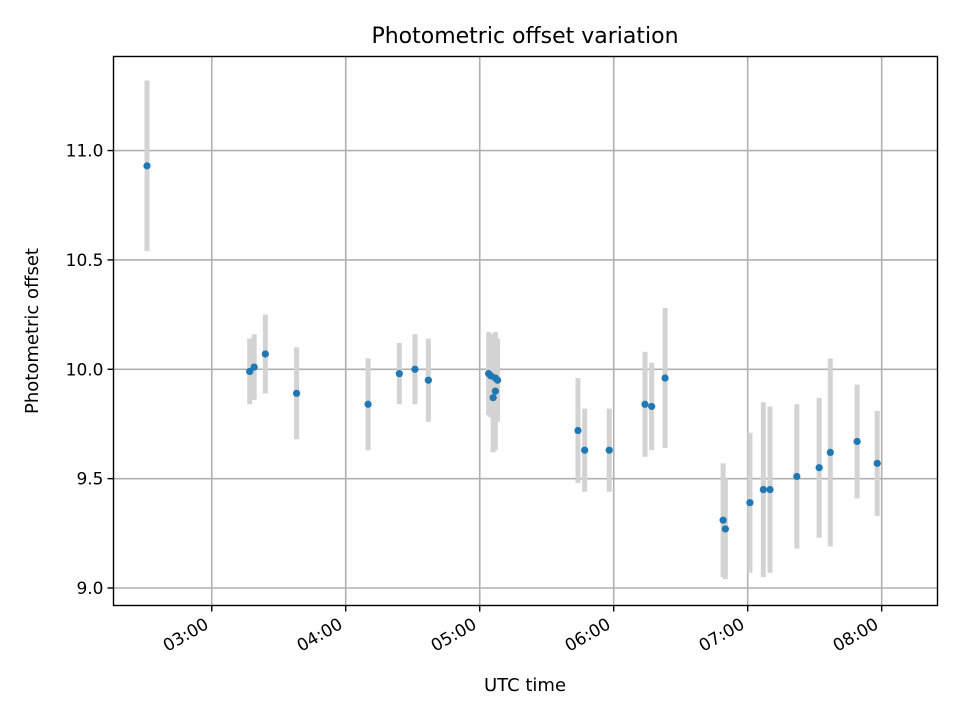 This screenshot has width=960, height=720. What do you see at coordinates (524, 36) in the screenshot?
I see `chart-title: Photometric offset variation` at bounding box center [524, 36].